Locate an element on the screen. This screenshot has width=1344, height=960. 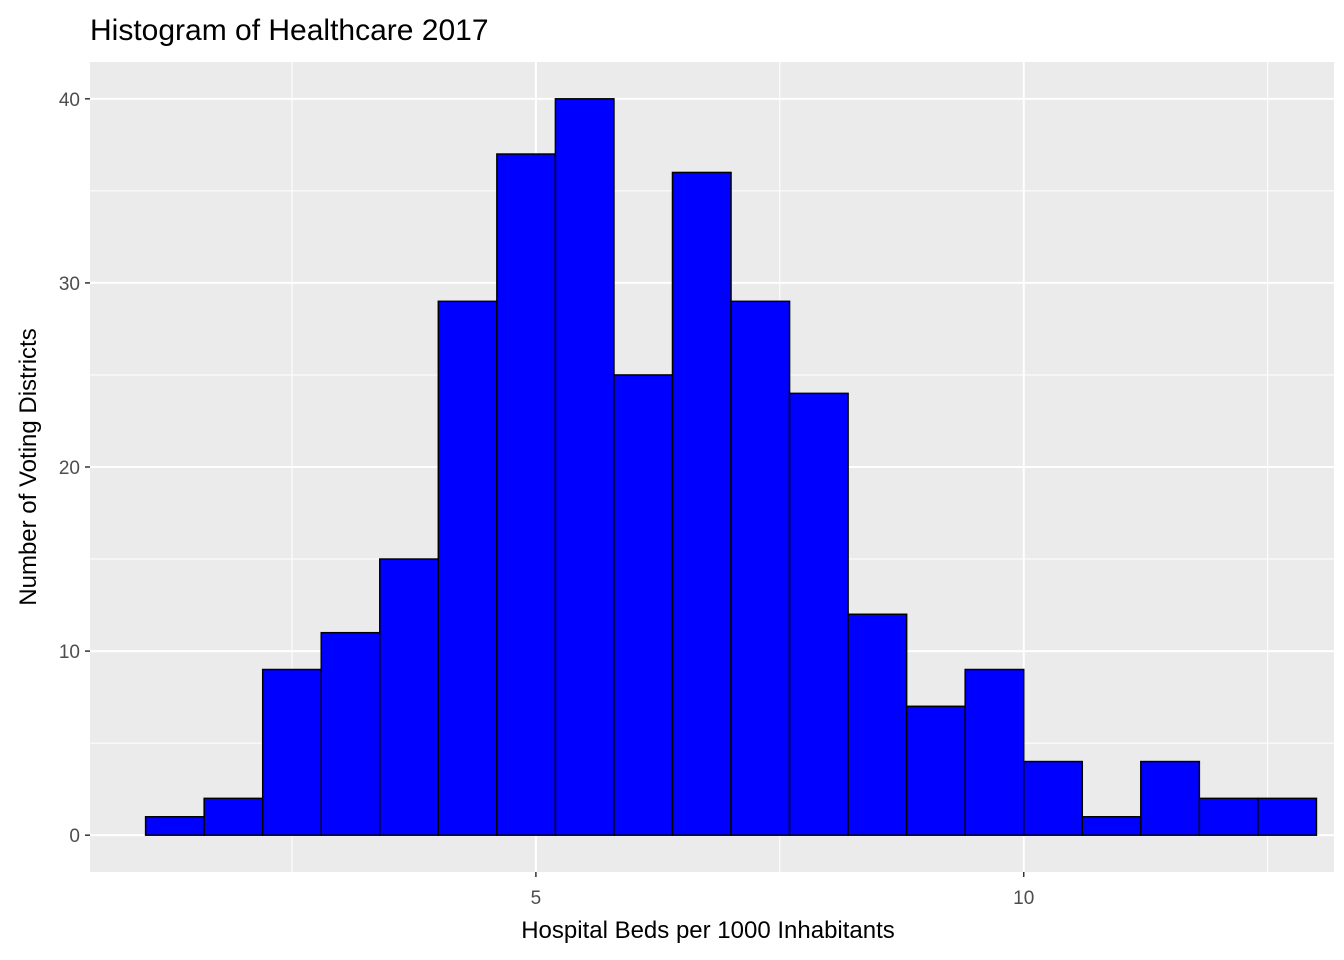
x-axis: 5 10 is located at coordinates (782, 890).